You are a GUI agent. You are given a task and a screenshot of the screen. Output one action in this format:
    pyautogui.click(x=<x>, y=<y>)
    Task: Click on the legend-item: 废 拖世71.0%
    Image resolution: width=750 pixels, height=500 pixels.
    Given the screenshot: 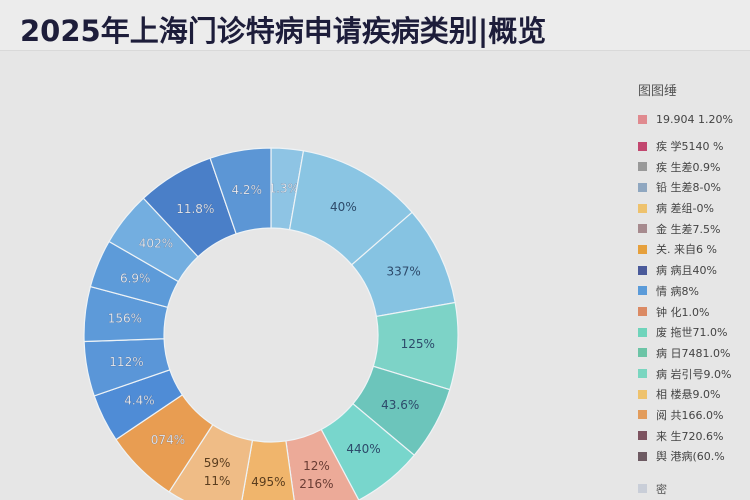 What is the action you would take?
    pyautogui.click(x=694, y=332)
    